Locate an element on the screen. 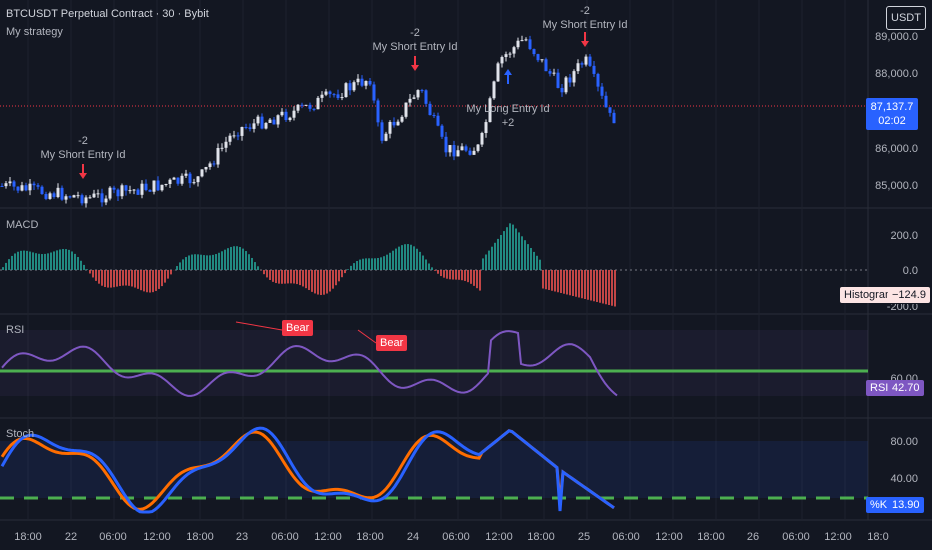  rsi-line is located at coordinates (309, 363).